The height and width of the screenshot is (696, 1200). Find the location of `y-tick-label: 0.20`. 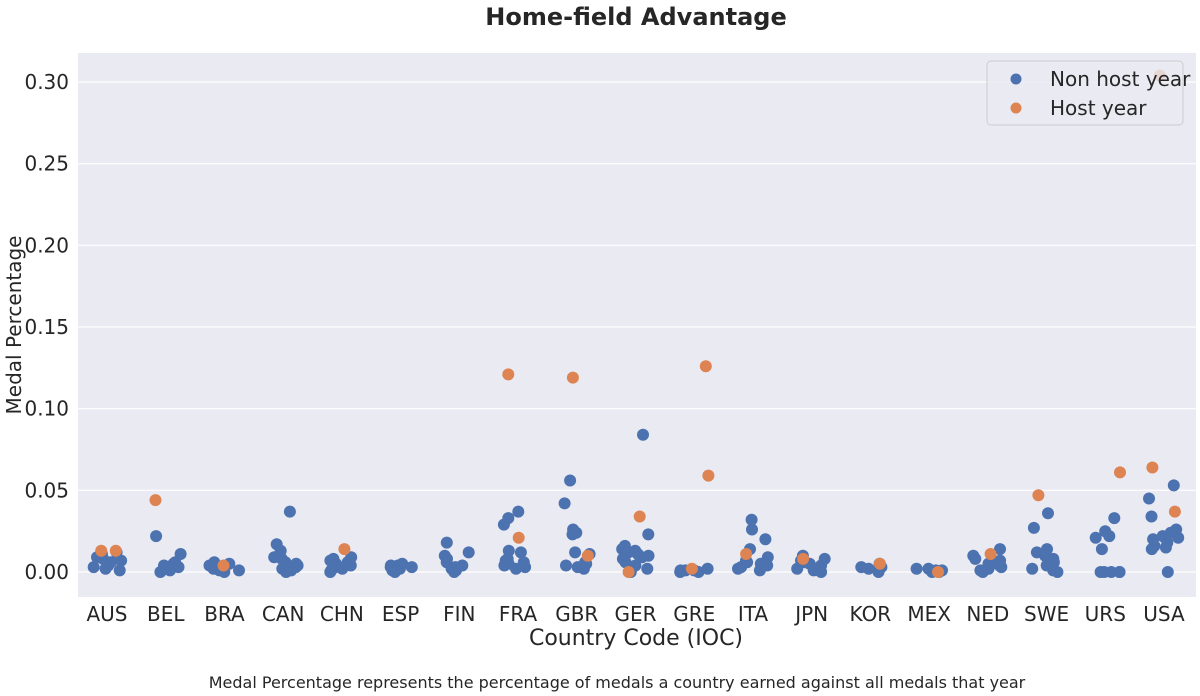

y-tick-label: 0.20 is located at coordinates (46, 245).